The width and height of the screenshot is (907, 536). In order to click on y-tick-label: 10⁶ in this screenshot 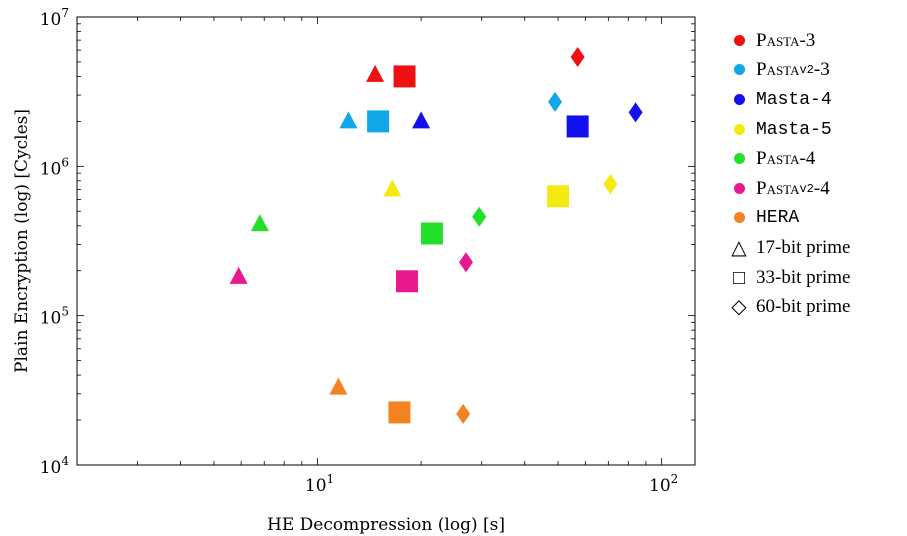, I will do `click(54, 167)`.